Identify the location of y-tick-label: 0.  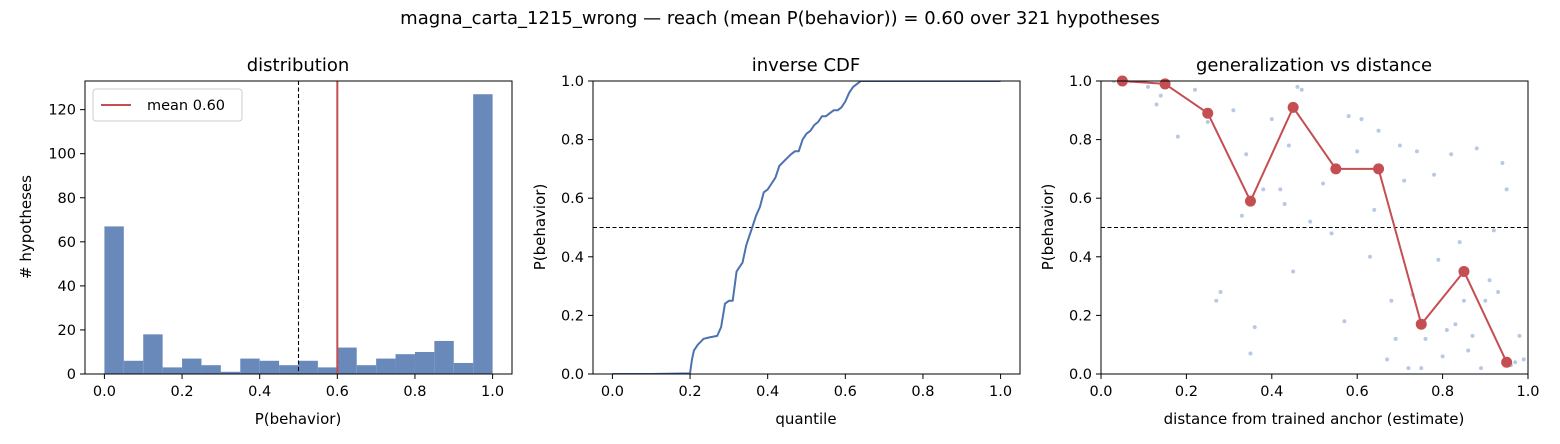
(71, 375).